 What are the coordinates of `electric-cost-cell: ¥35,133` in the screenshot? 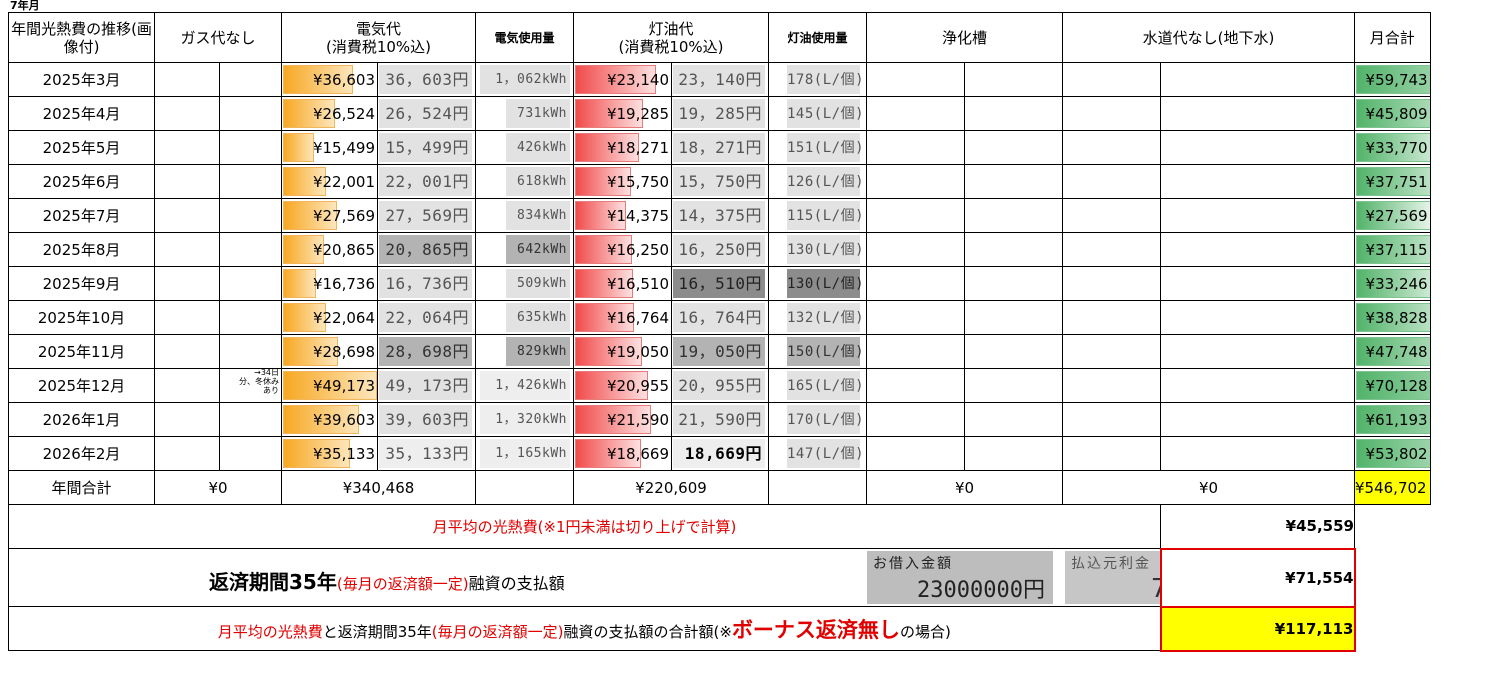 It's located at (329, 453).